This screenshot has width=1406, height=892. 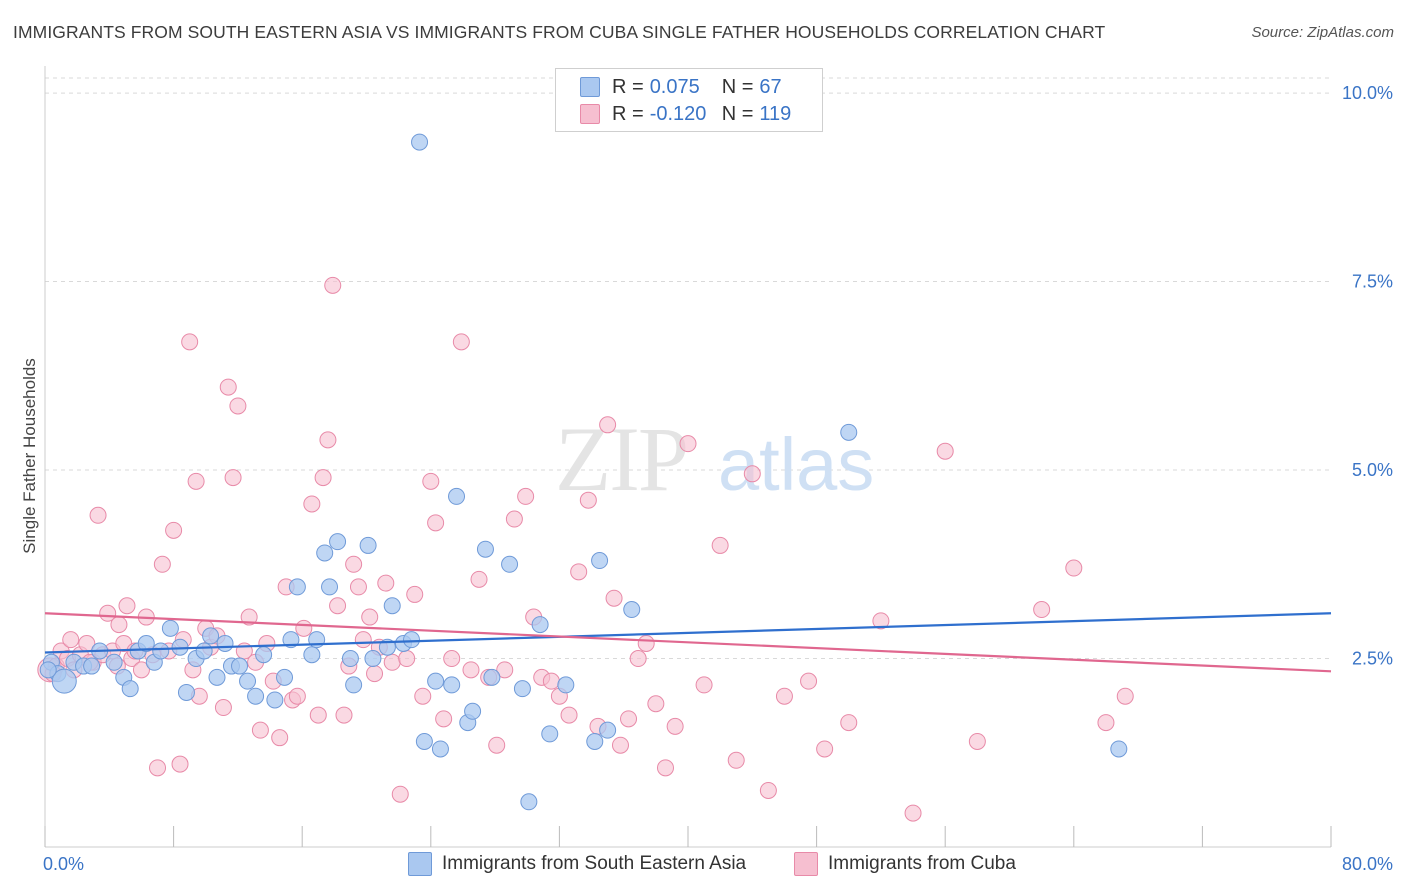 I want to click on x-tick-label: 80.0%, so click(x=1367, y=864).